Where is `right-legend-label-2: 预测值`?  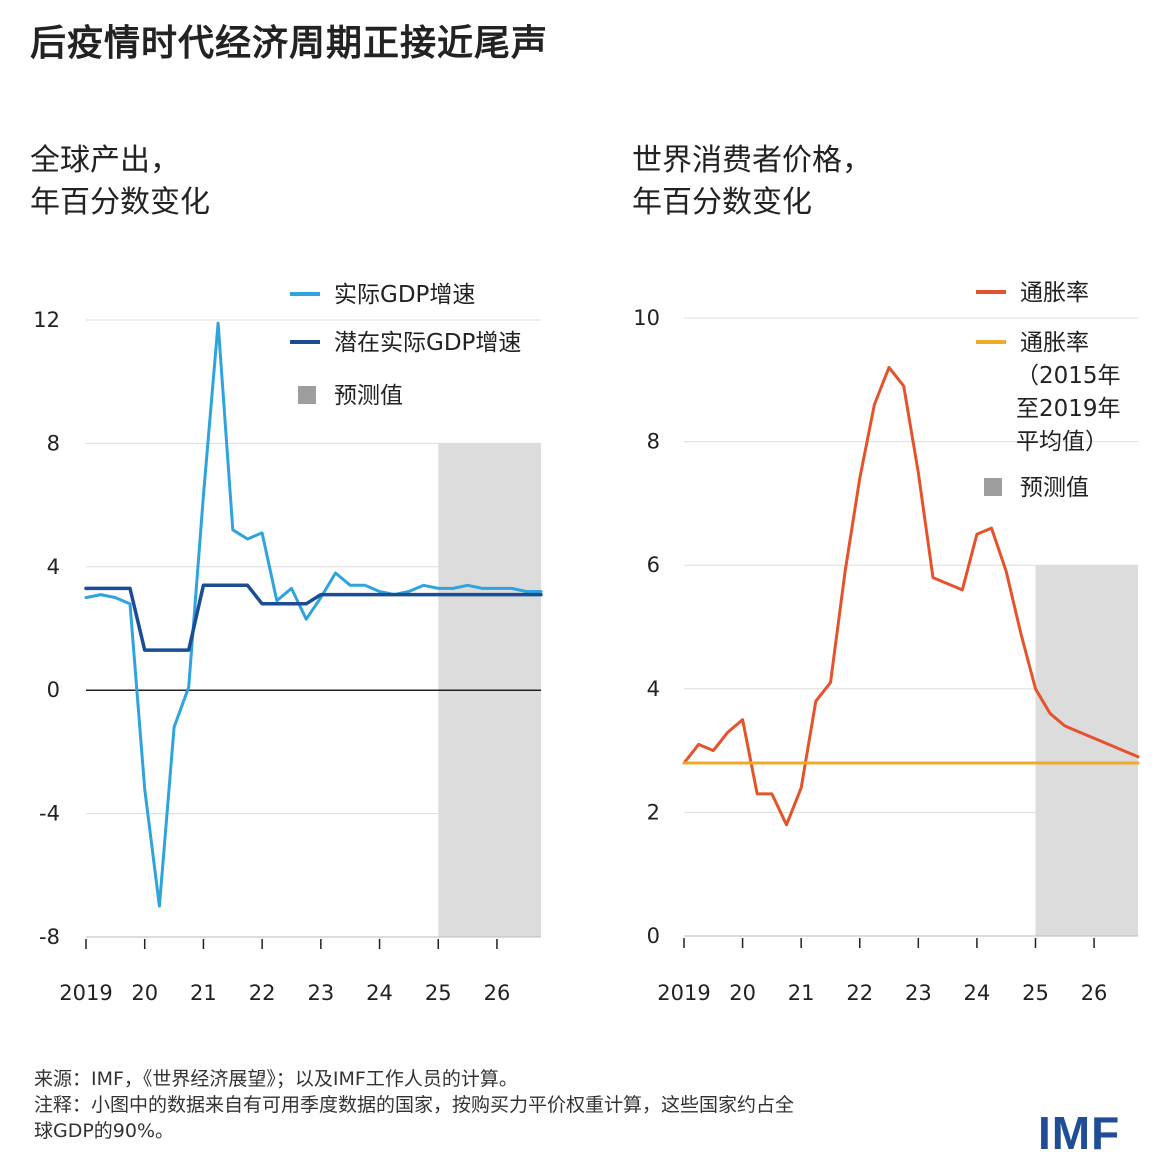 right-legend-label-2: 预测值 is located at coordinates (1054, 488).